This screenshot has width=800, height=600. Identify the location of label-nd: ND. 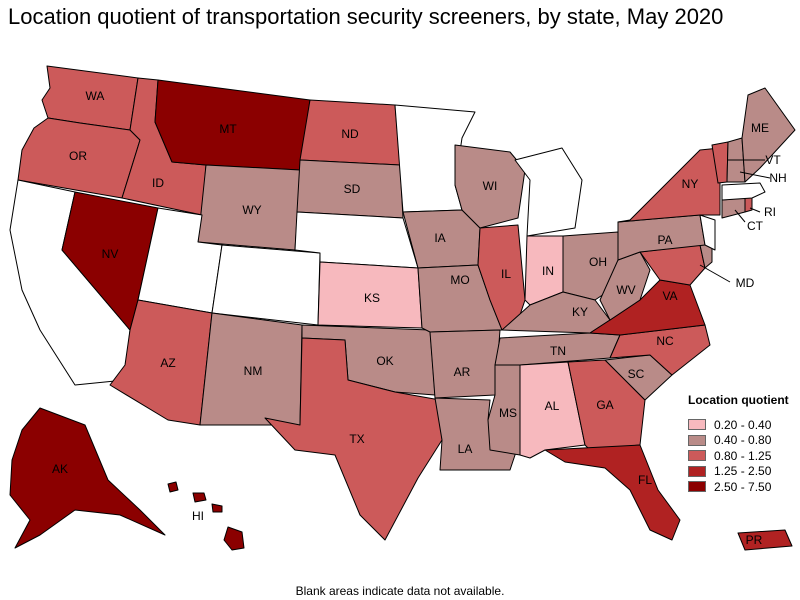
(350, 134).